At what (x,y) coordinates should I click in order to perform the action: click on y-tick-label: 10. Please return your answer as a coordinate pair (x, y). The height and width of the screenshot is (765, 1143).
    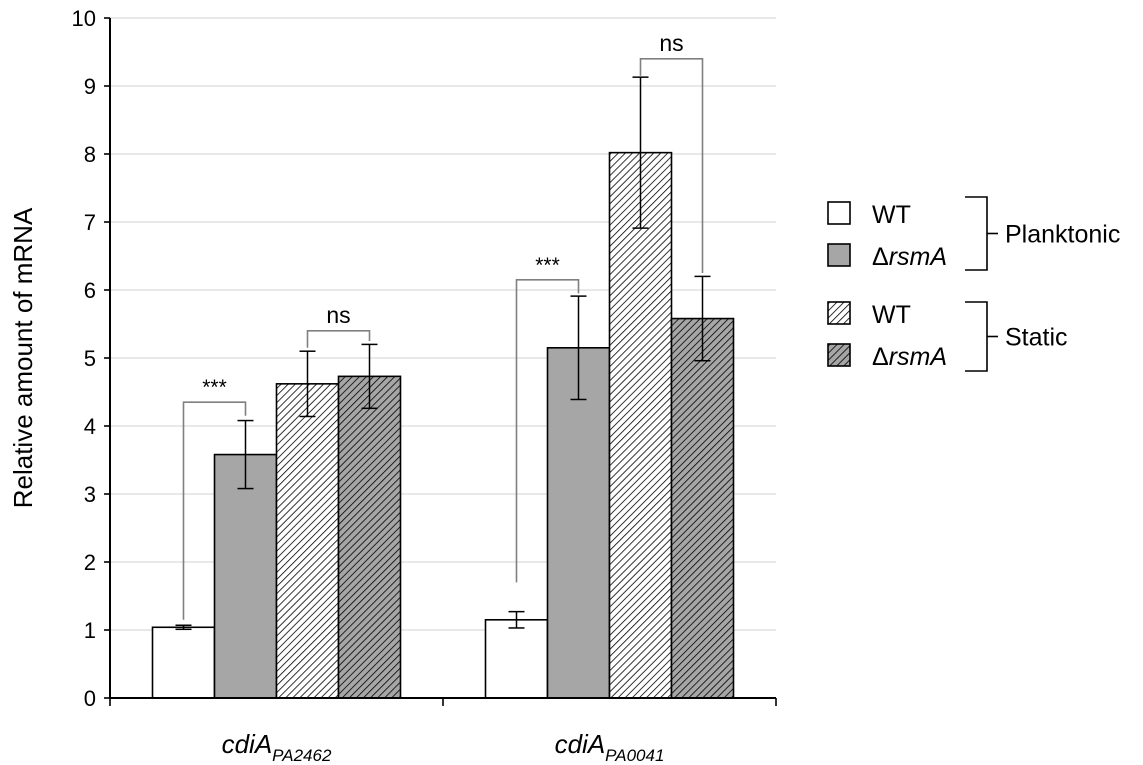
    Looking at the image, I should click on (84, 18).